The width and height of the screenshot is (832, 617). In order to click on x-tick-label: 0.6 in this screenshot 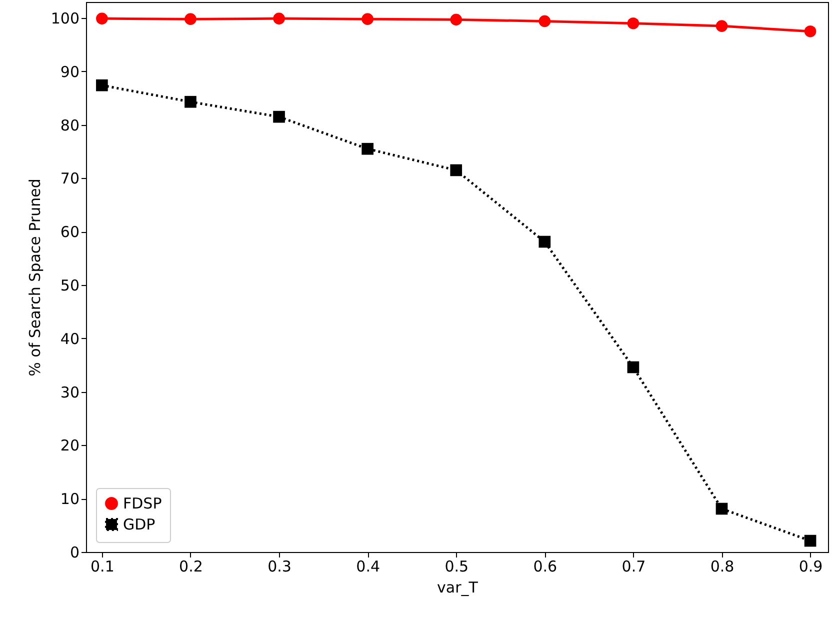, I will do `click(545, 567)`.